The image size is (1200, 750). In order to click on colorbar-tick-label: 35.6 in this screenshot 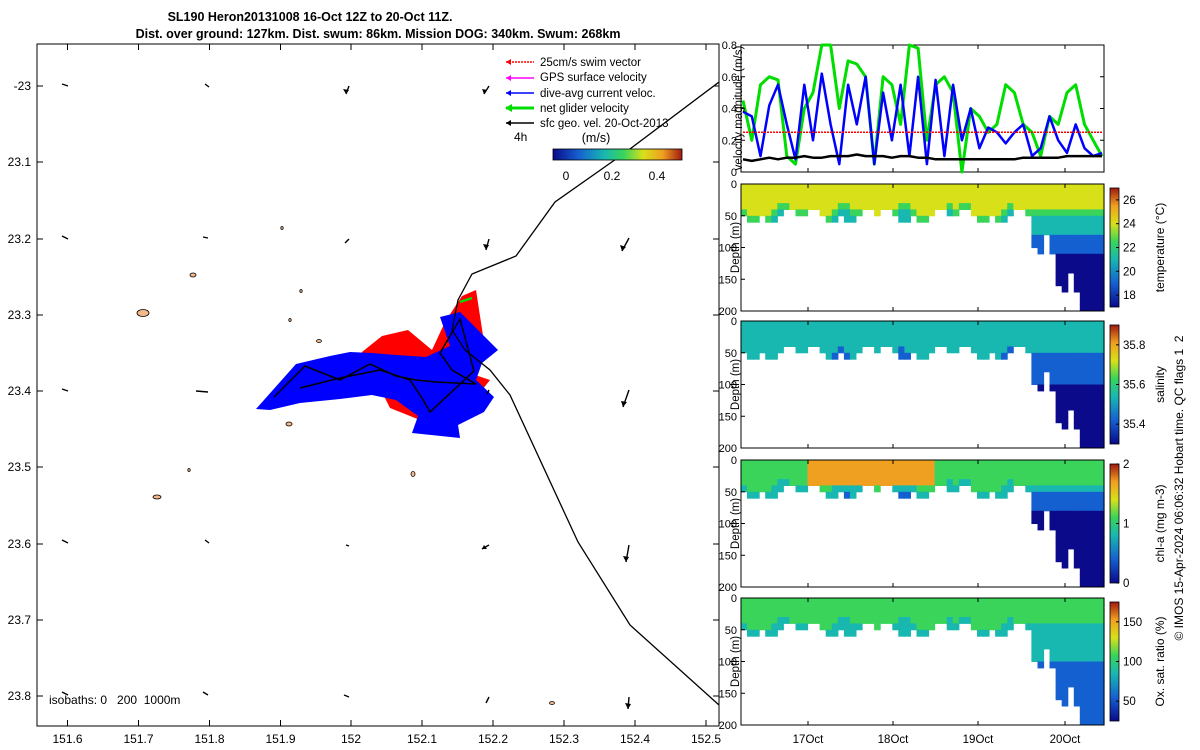, I will do `click(1134, 386)`.